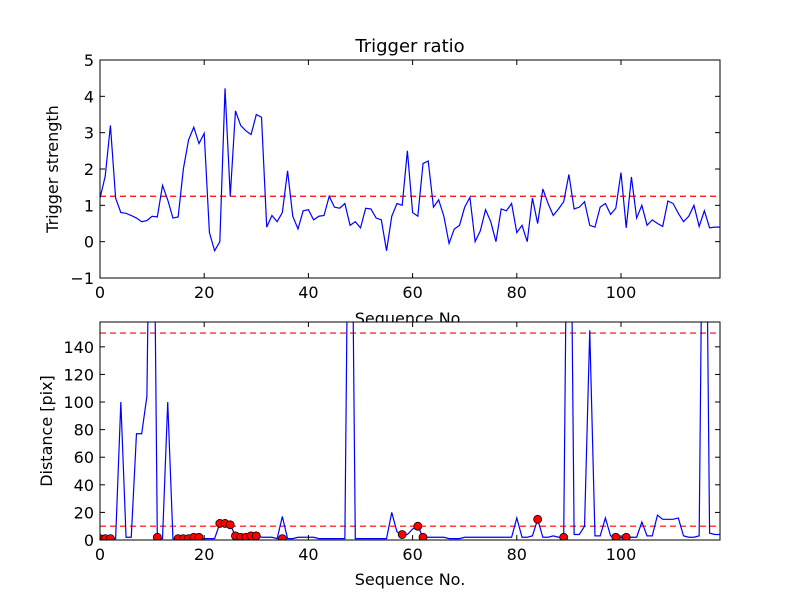 The width and height of the screenshot is (800, 604). What do you see at coordinates (409, 46) in the screenshot?
I see `top-chart-title: Trigger ratio` at bounding box center [409, 46].